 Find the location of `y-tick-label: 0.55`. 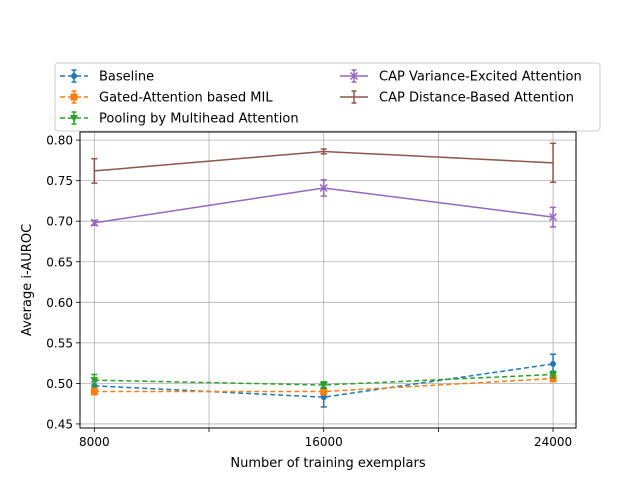

y-tick-label: 0.55 is located at coordinates (59, 343).